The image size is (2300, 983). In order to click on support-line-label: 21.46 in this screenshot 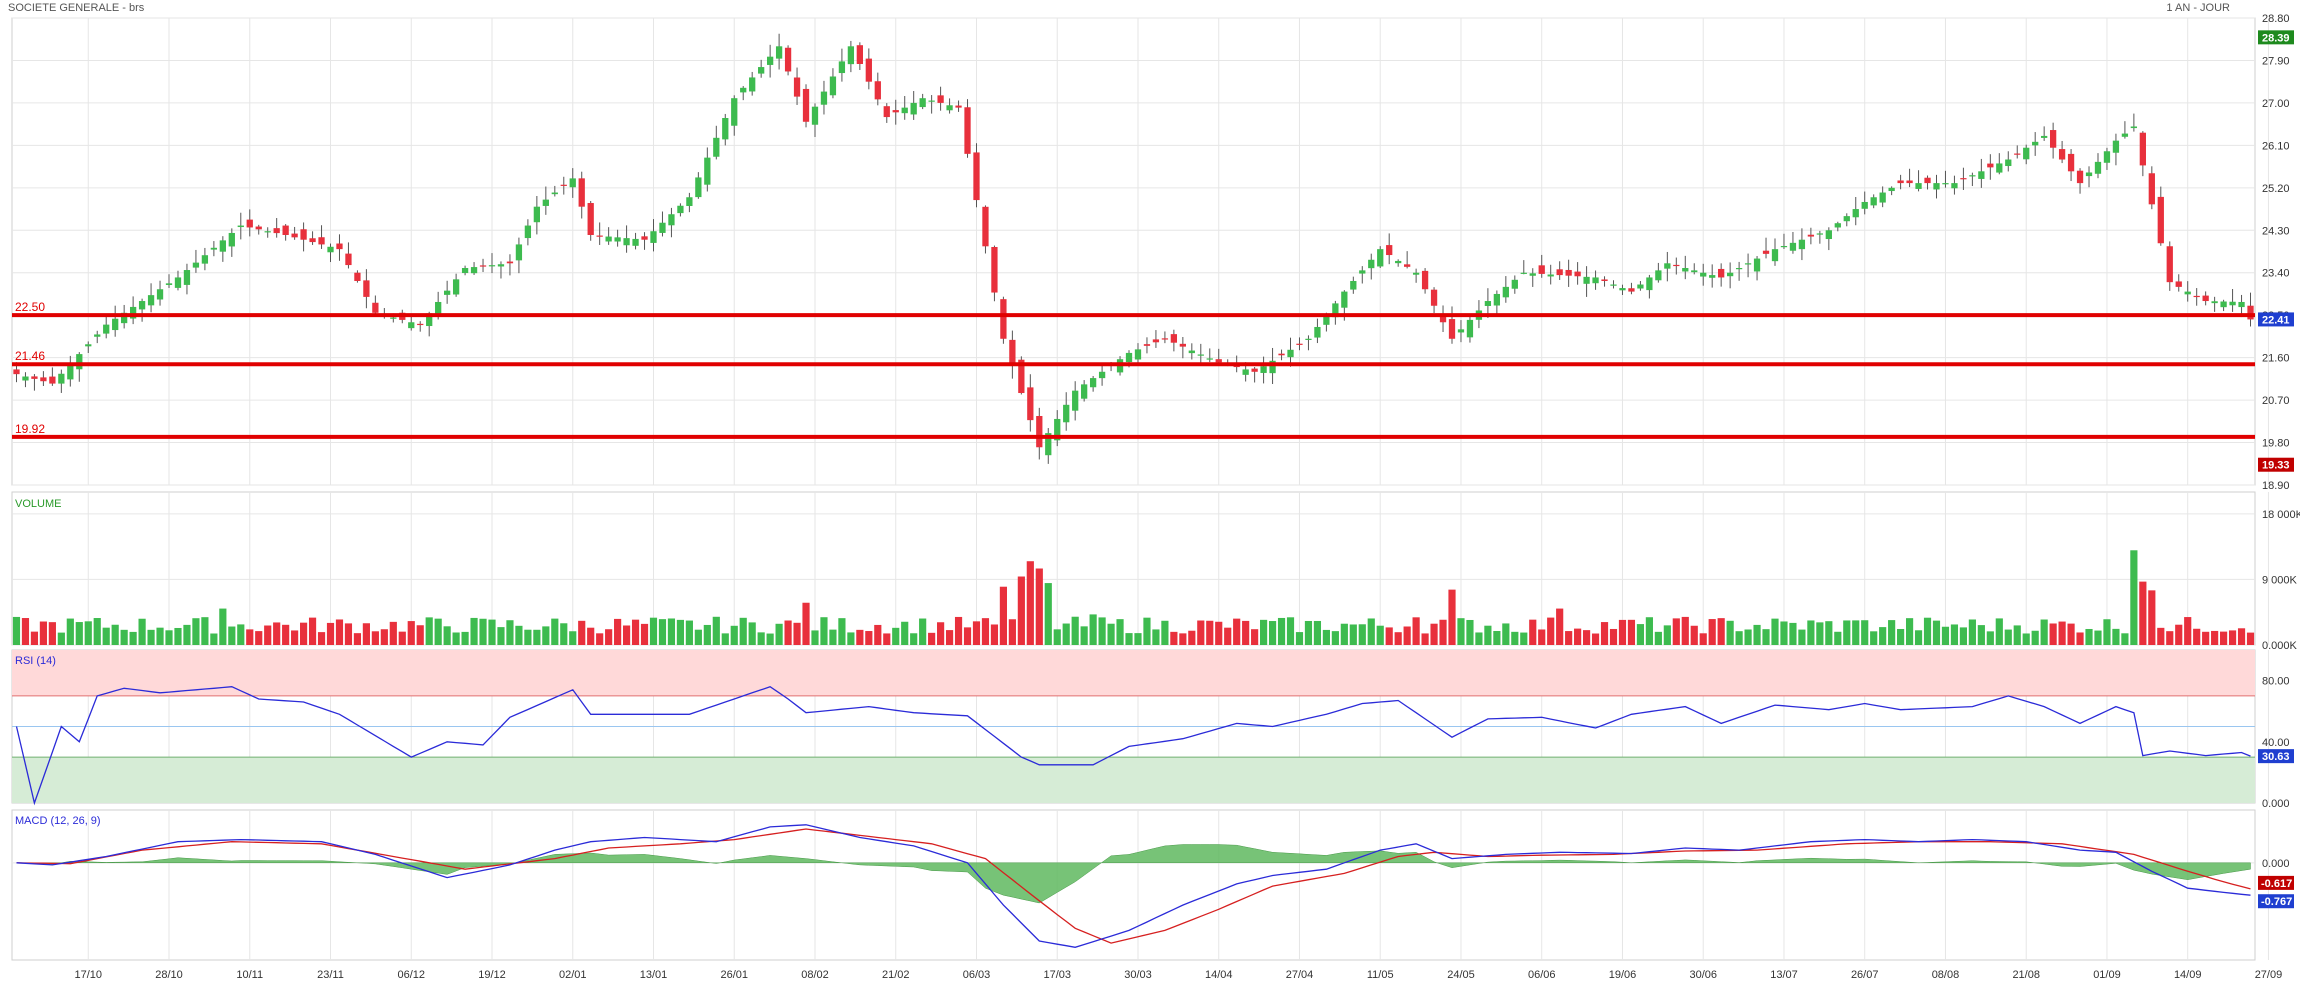, I will do `click(30, 356)`.